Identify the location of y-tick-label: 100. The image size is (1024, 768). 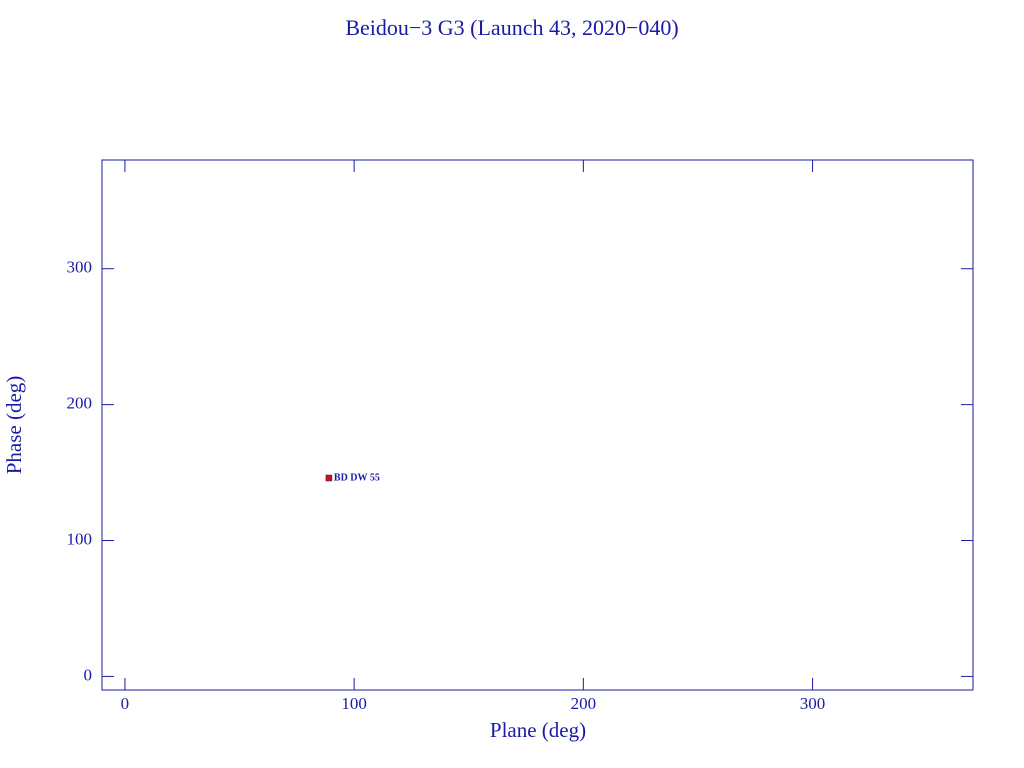
(80, 538).